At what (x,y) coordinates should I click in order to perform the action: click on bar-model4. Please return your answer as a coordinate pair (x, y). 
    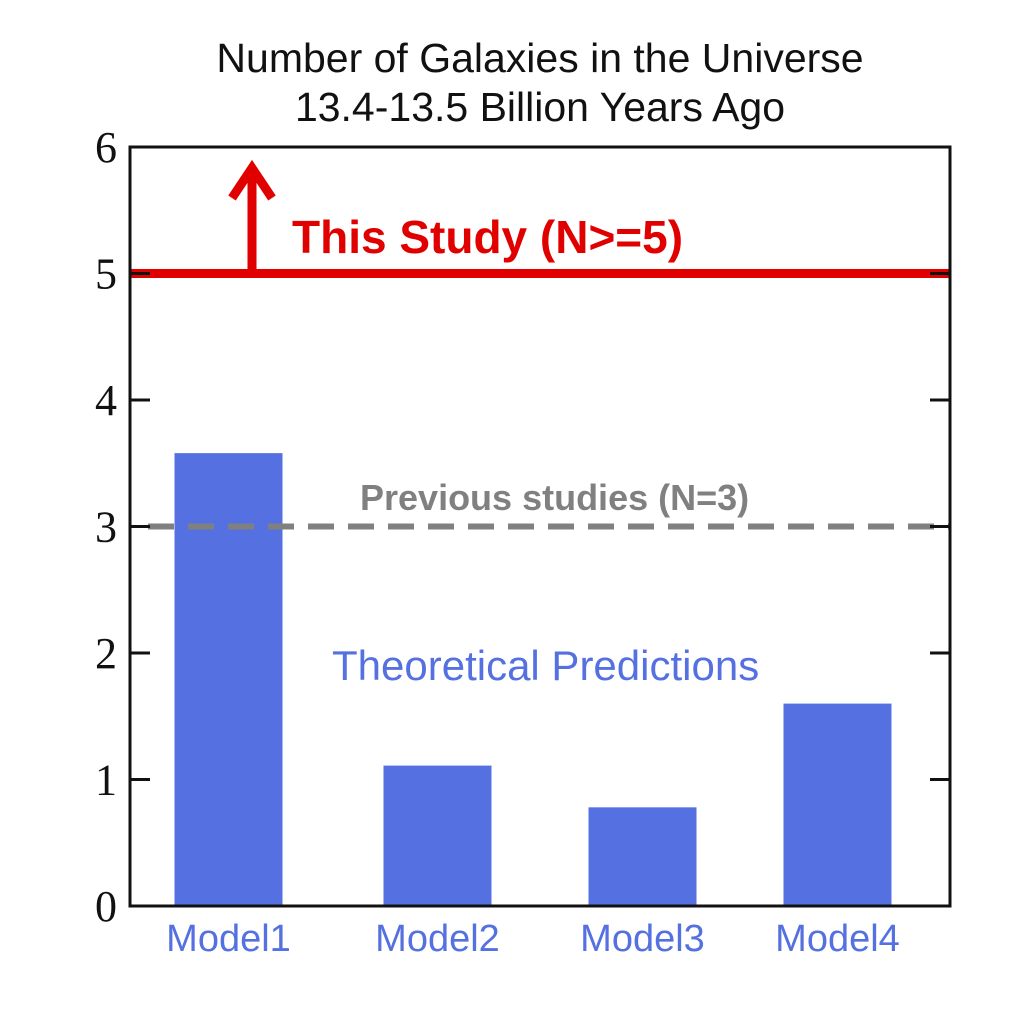
    Looking at the image, I should click on (837, 804).